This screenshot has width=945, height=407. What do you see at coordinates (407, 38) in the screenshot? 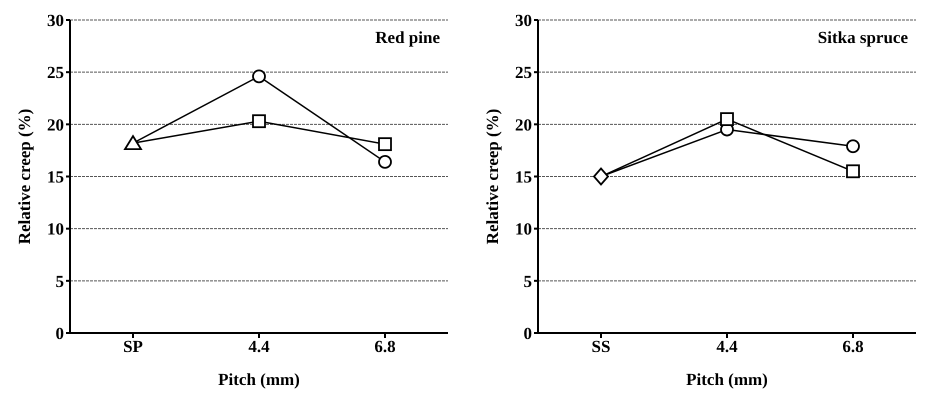
I see `text: Red pine` at bounding box center [407, 38].